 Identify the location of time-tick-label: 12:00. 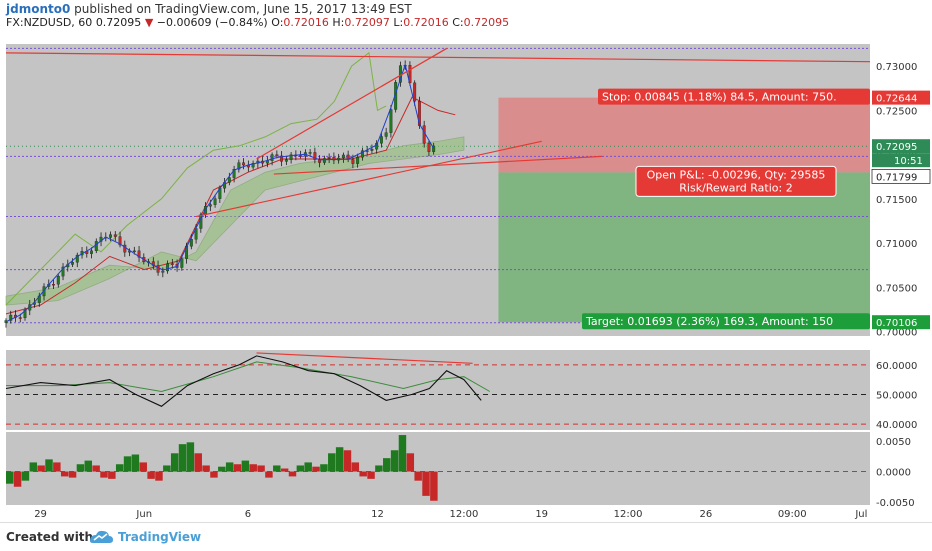
(464, 514).